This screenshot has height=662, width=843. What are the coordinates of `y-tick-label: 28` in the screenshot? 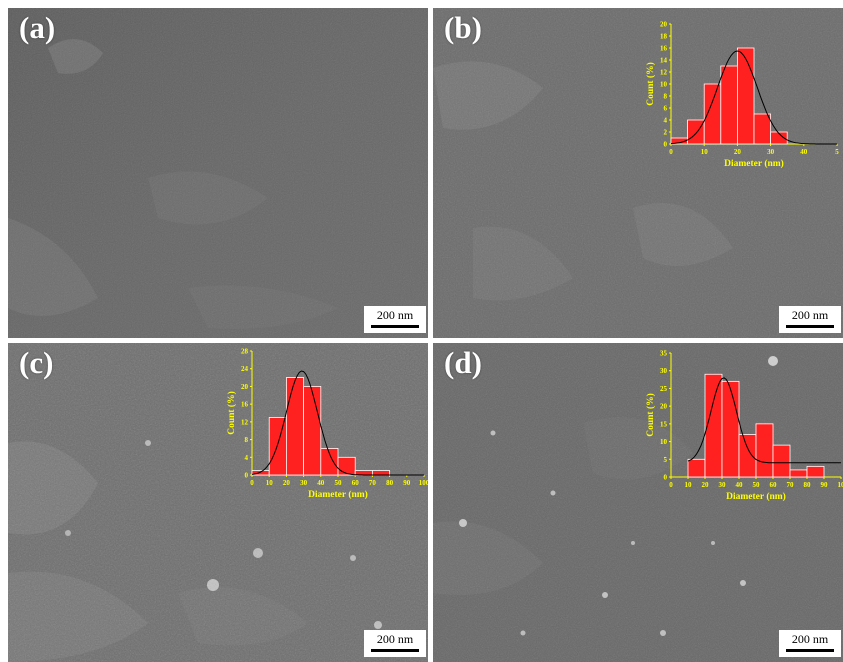 It's located at (245, 352).